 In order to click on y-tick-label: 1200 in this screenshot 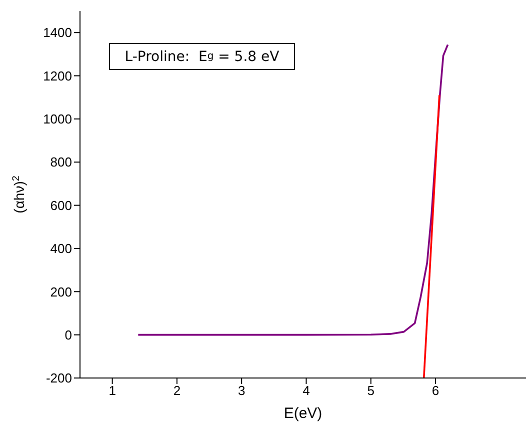, I will do `click(57, 76)`.